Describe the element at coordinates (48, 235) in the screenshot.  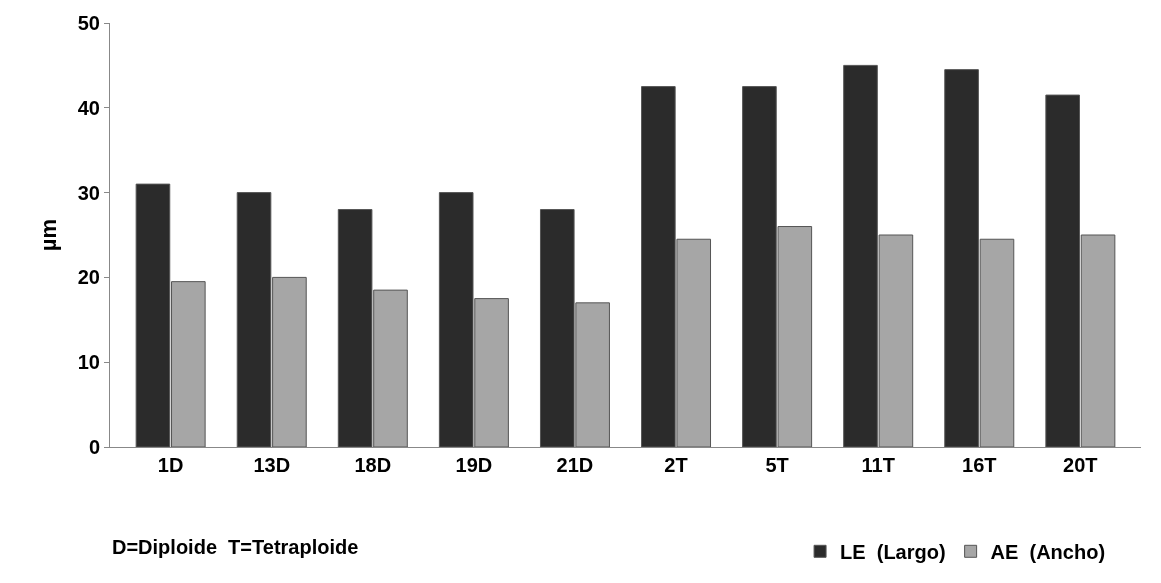
I see `y-axis-title: µm` at that location.